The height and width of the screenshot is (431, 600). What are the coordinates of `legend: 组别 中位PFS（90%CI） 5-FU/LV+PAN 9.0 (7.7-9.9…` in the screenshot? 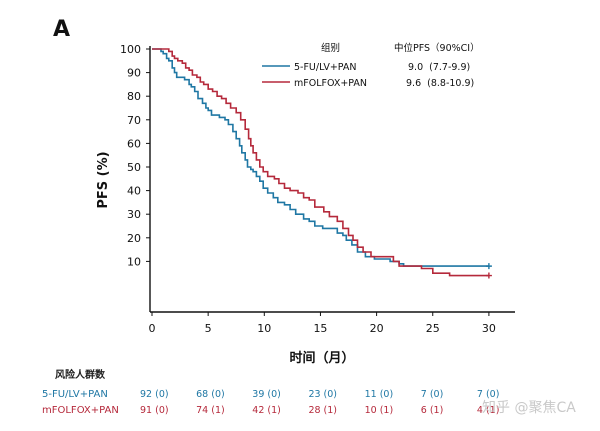 It's located at (371, 65).